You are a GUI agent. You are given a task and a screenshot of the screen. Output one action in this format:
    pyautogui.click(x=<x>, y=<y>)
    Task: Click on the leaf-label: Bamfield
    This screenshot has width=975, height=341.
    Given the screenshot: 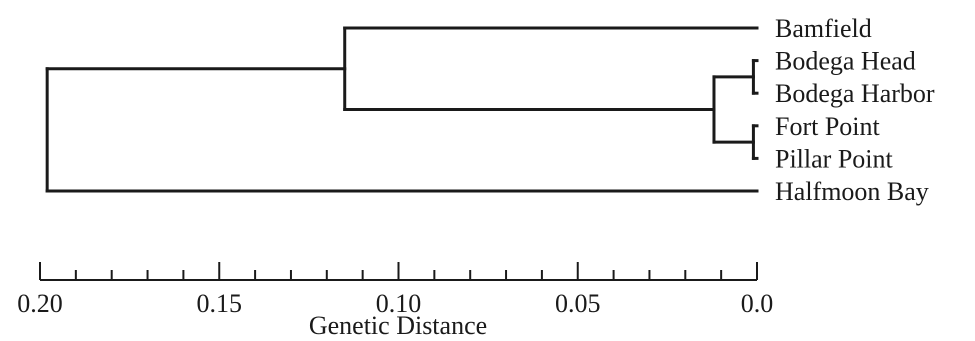 What is the action you would take?
    pyautogui.click(x=823, y=28)
    